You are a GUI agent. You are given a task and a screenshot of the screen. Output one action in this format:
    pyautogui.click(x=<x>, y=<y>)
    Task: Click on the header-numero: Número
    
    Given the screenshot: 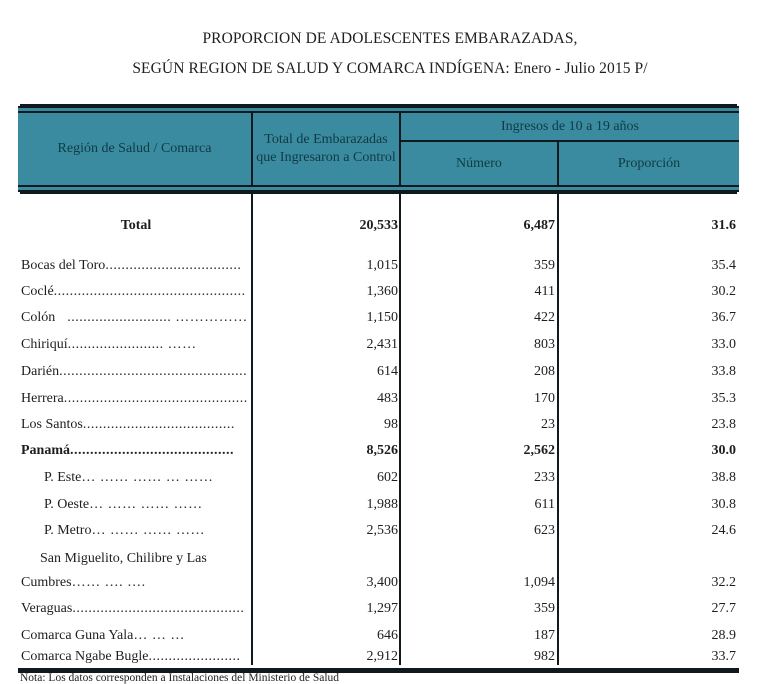 What is the action you would take?
    pyautogui.click(x=479, y=163)
    